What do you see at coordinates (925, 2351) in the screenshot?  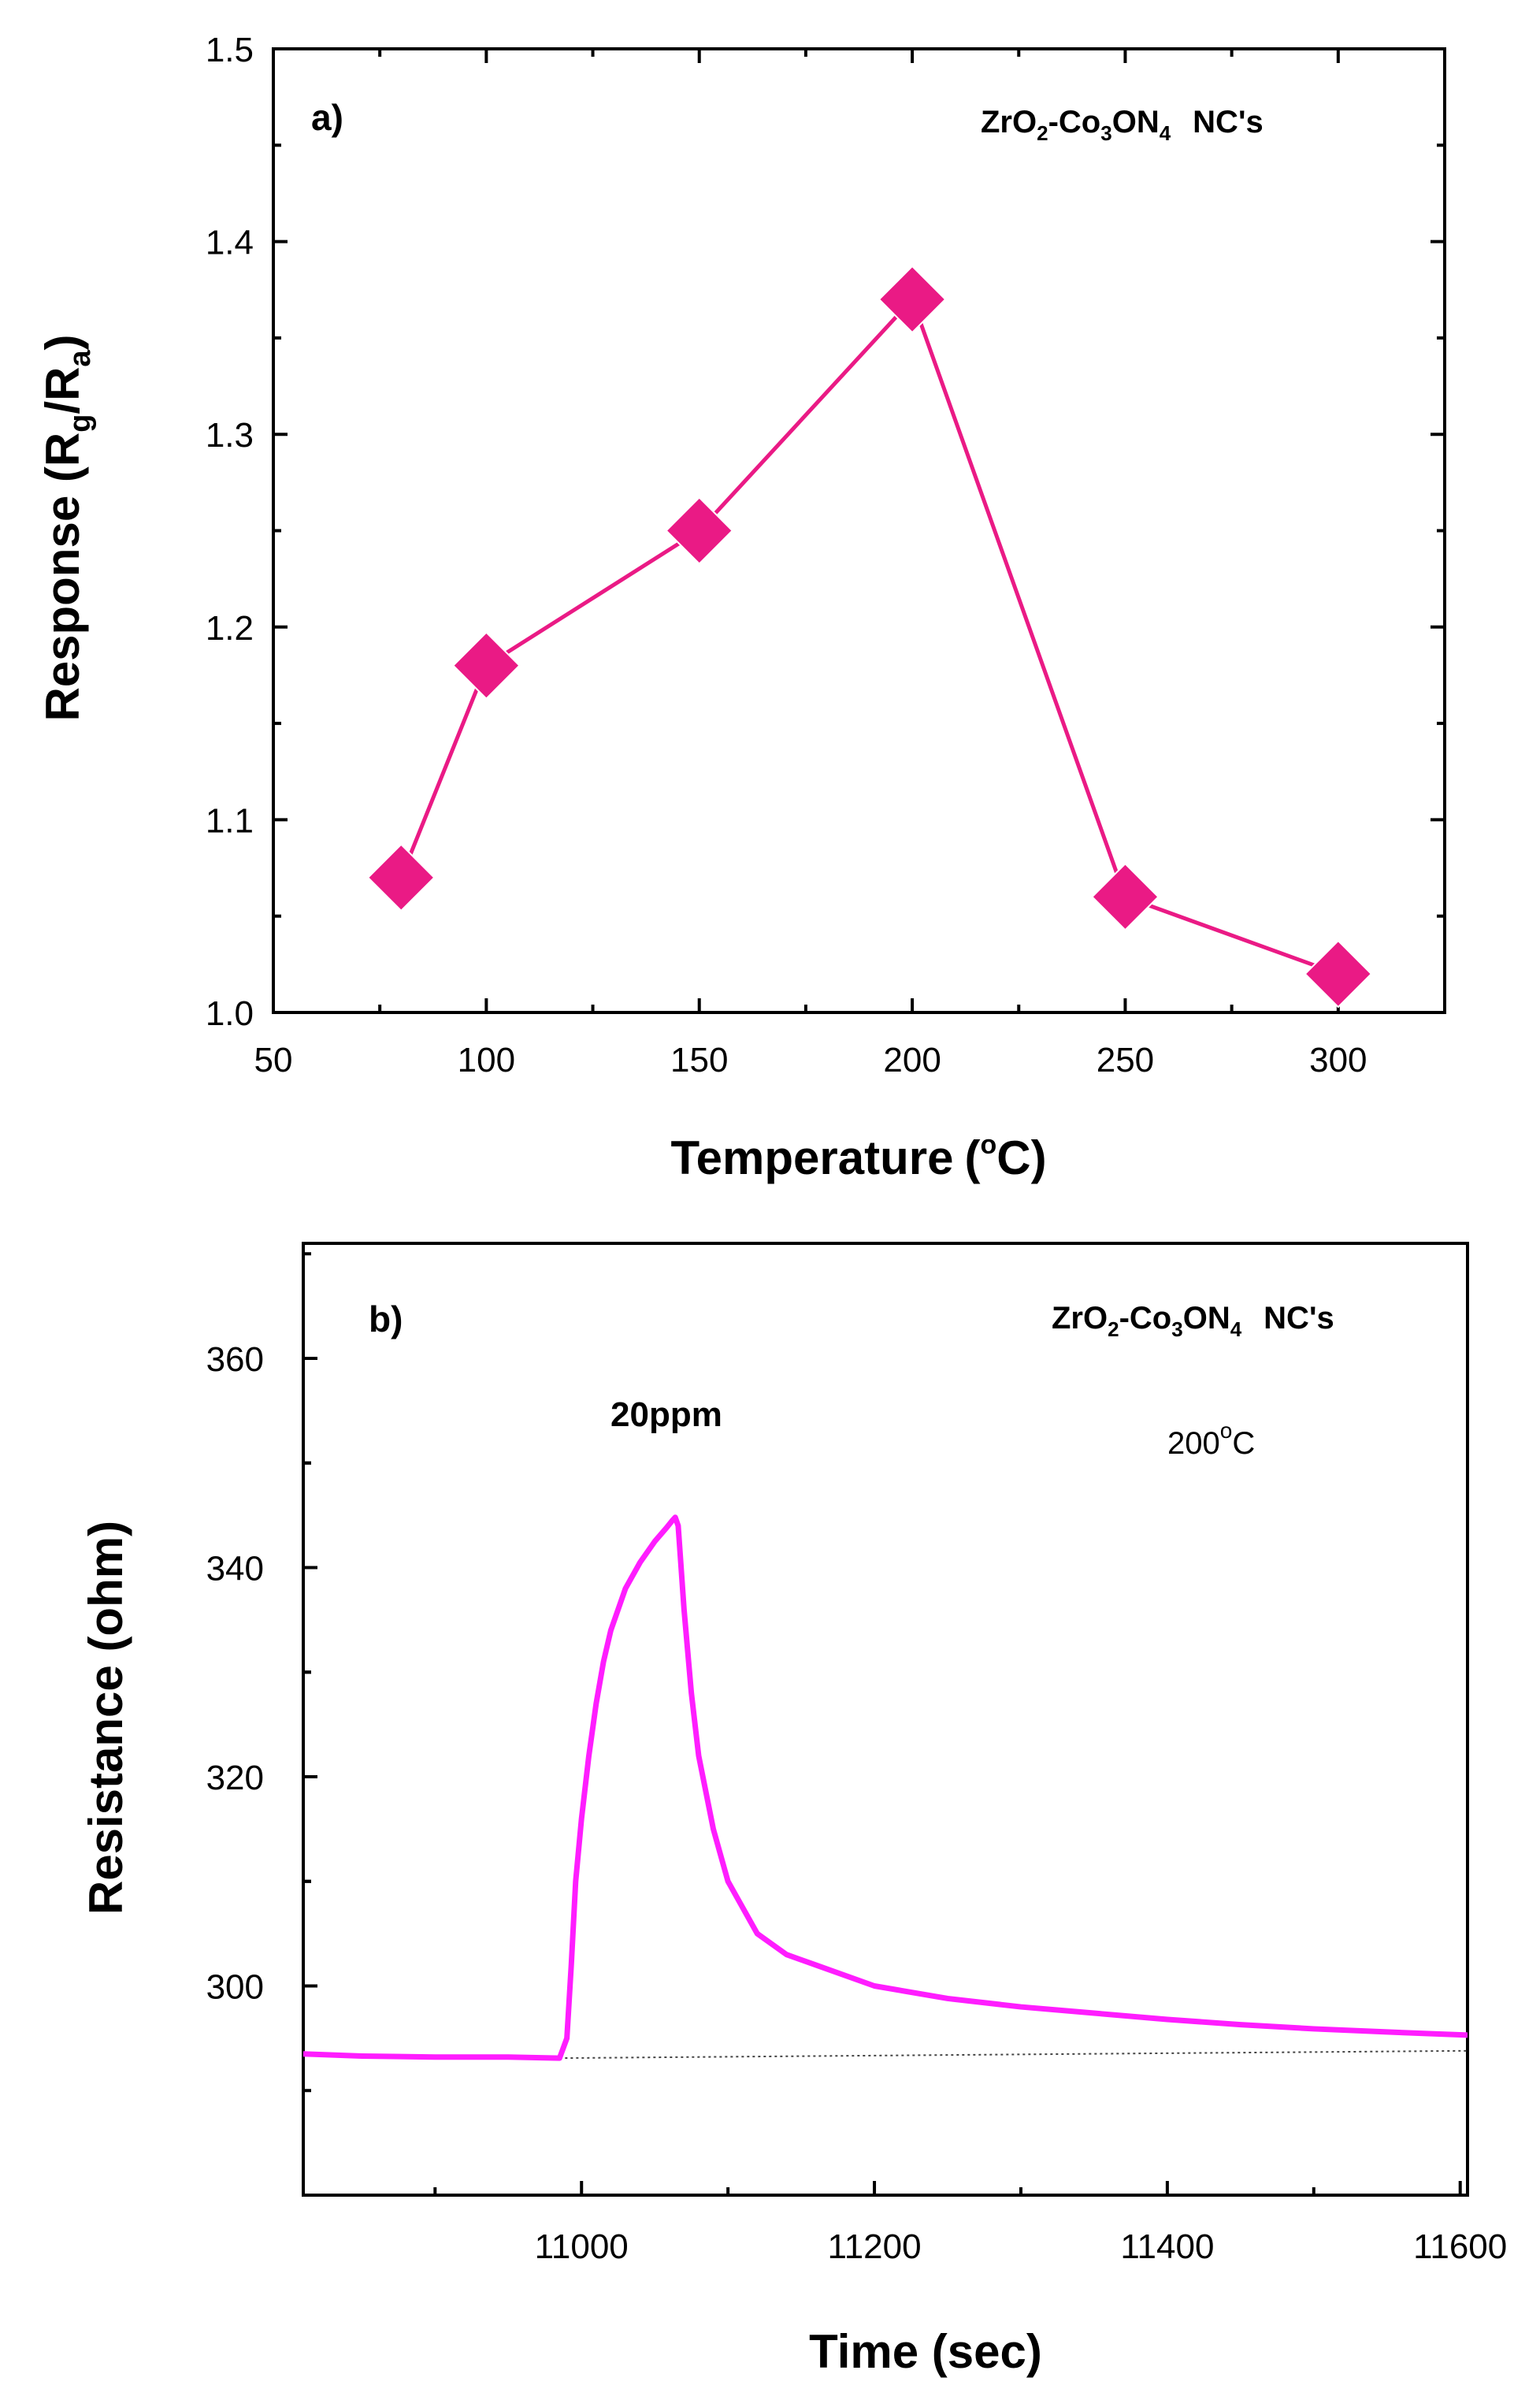 I see `panel-b-x-axis-title: Time (sec)` at bounding box center [925, 2351].